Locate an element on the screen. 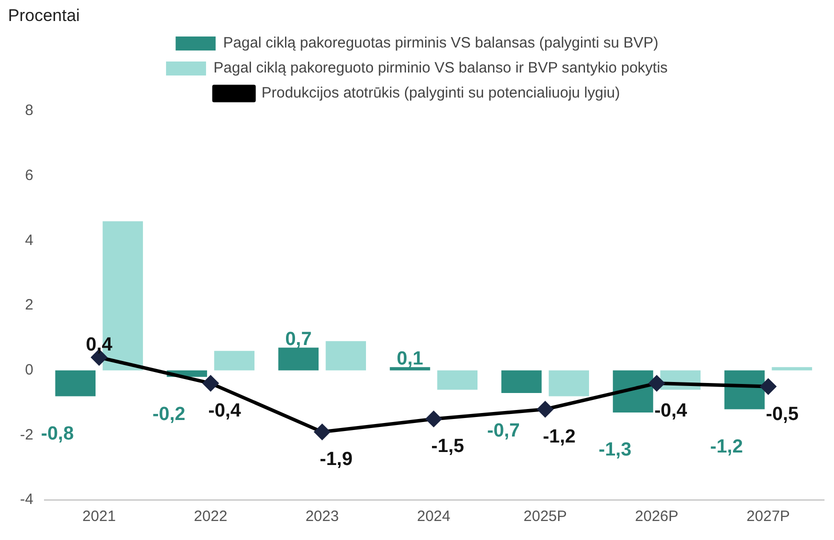 Image resolution: width=834 pixels, height=540 pixels. data-label: -0,8 is located at coordinates (57, 434).